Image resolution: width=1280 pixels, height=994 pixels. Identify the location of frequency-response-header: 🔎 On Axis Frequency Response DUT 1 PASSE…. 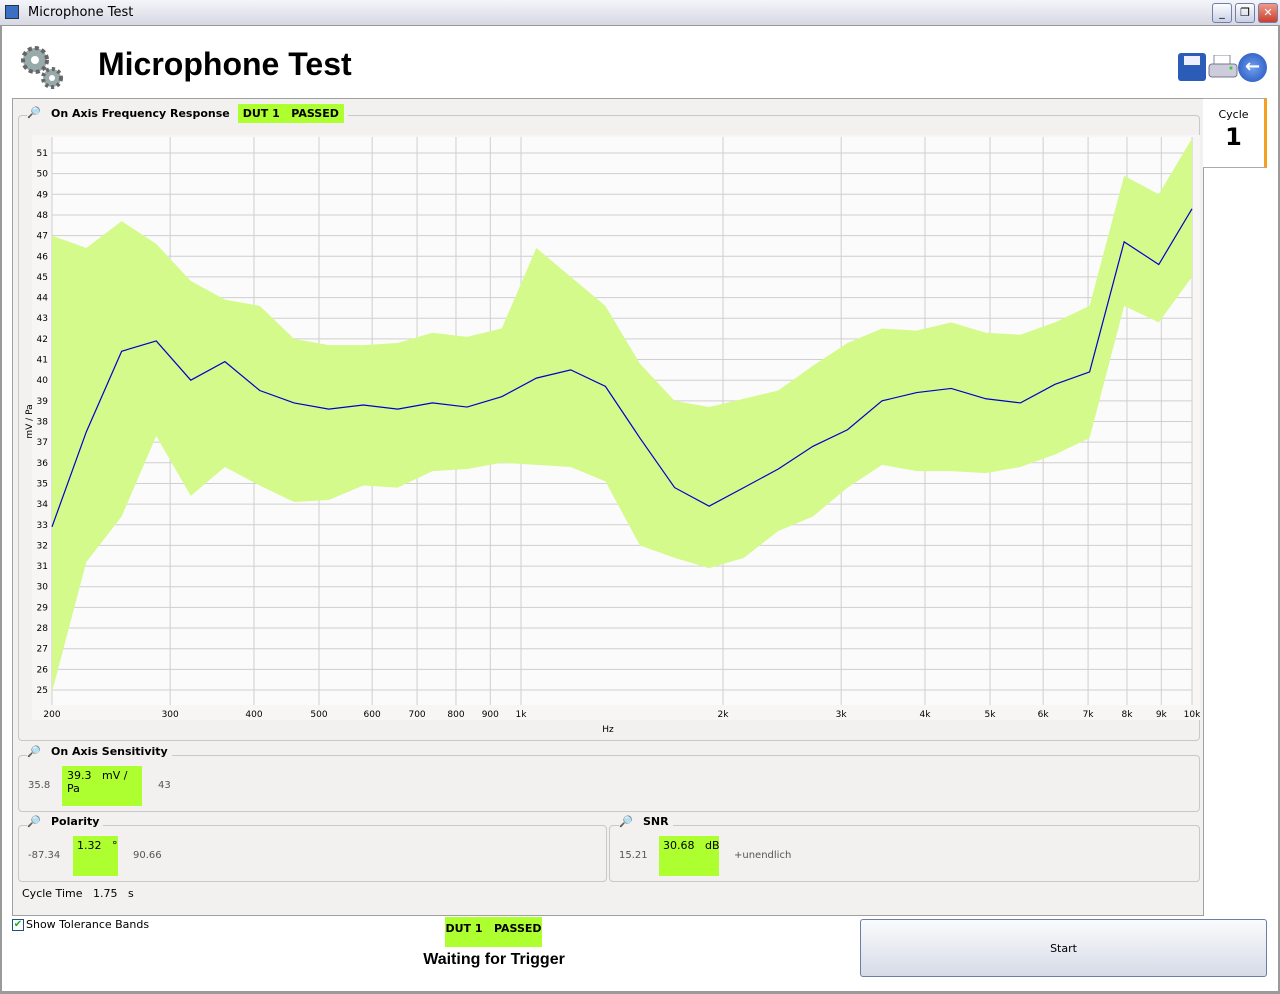
(187, 113).